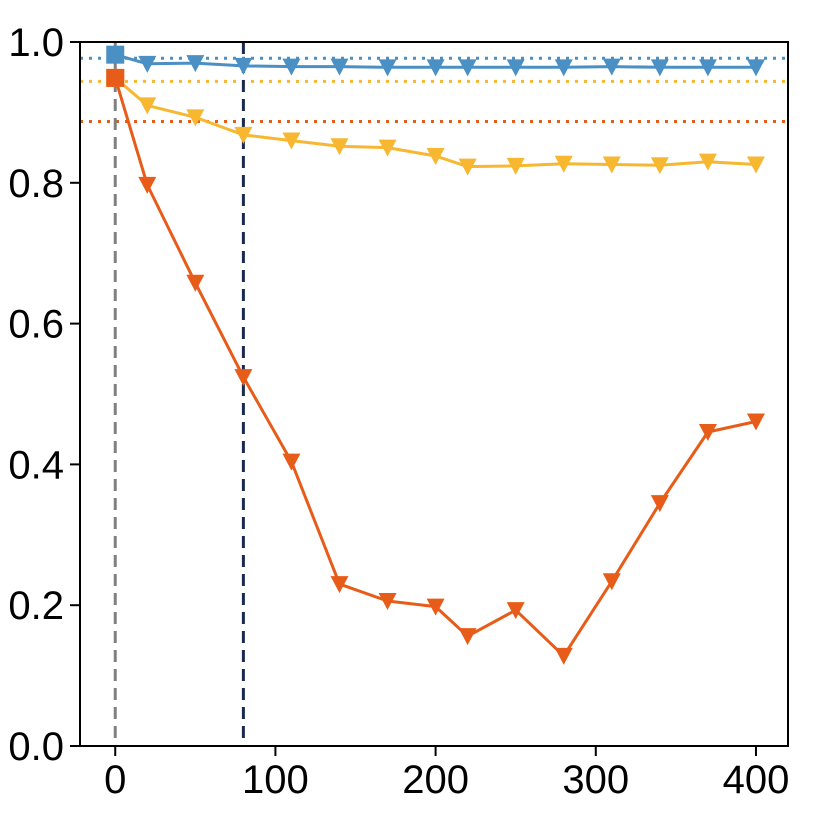 The height and width of the screenshot is (830, 830). I want to click on orange-start-point, so click(115, 77).